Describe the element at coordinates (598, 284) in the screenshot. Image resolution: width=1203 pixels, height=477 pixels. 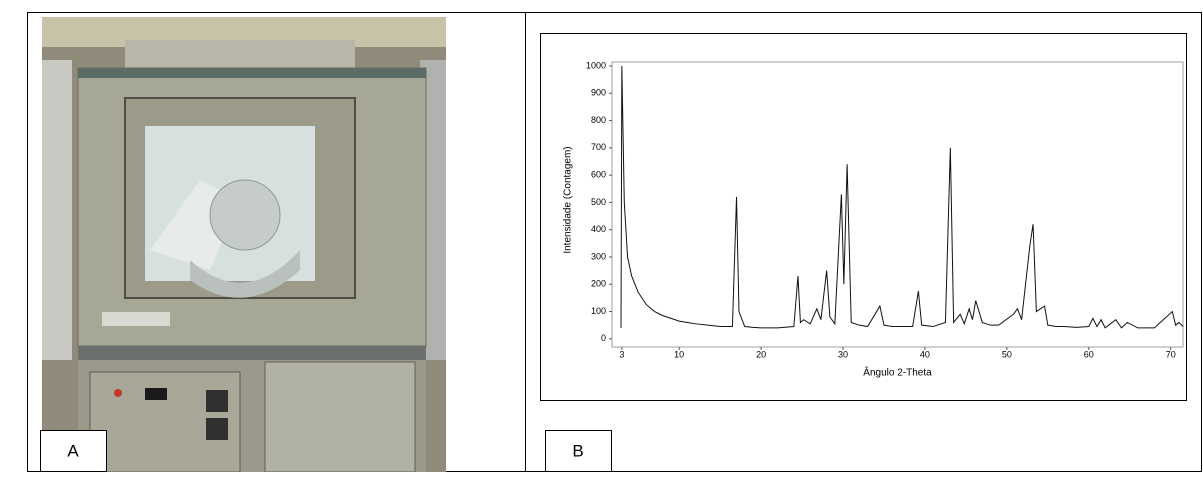
I see `y-tick-label: 200` at that location.